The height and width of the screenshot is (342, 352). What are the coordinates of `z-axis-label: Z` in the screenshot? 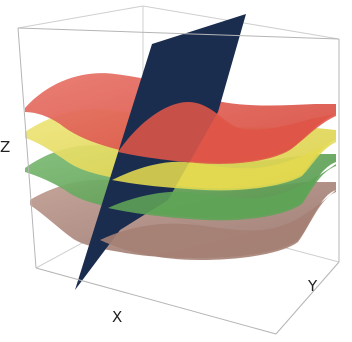 It's located at (5, 147).